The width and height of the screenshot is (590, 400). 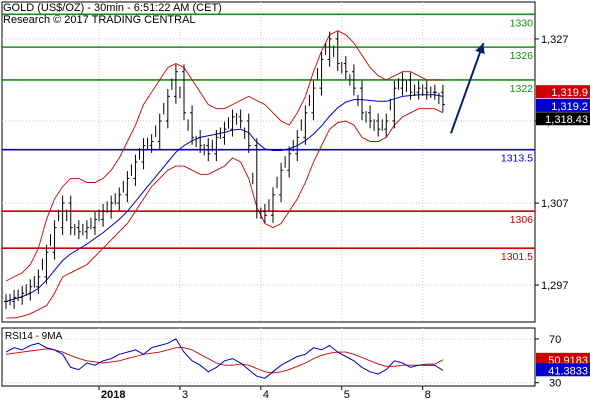 What do you see at coordinates (480, 49) in the screenshot?
I see `trend-arrow-head` at bounding box center [480, 49].